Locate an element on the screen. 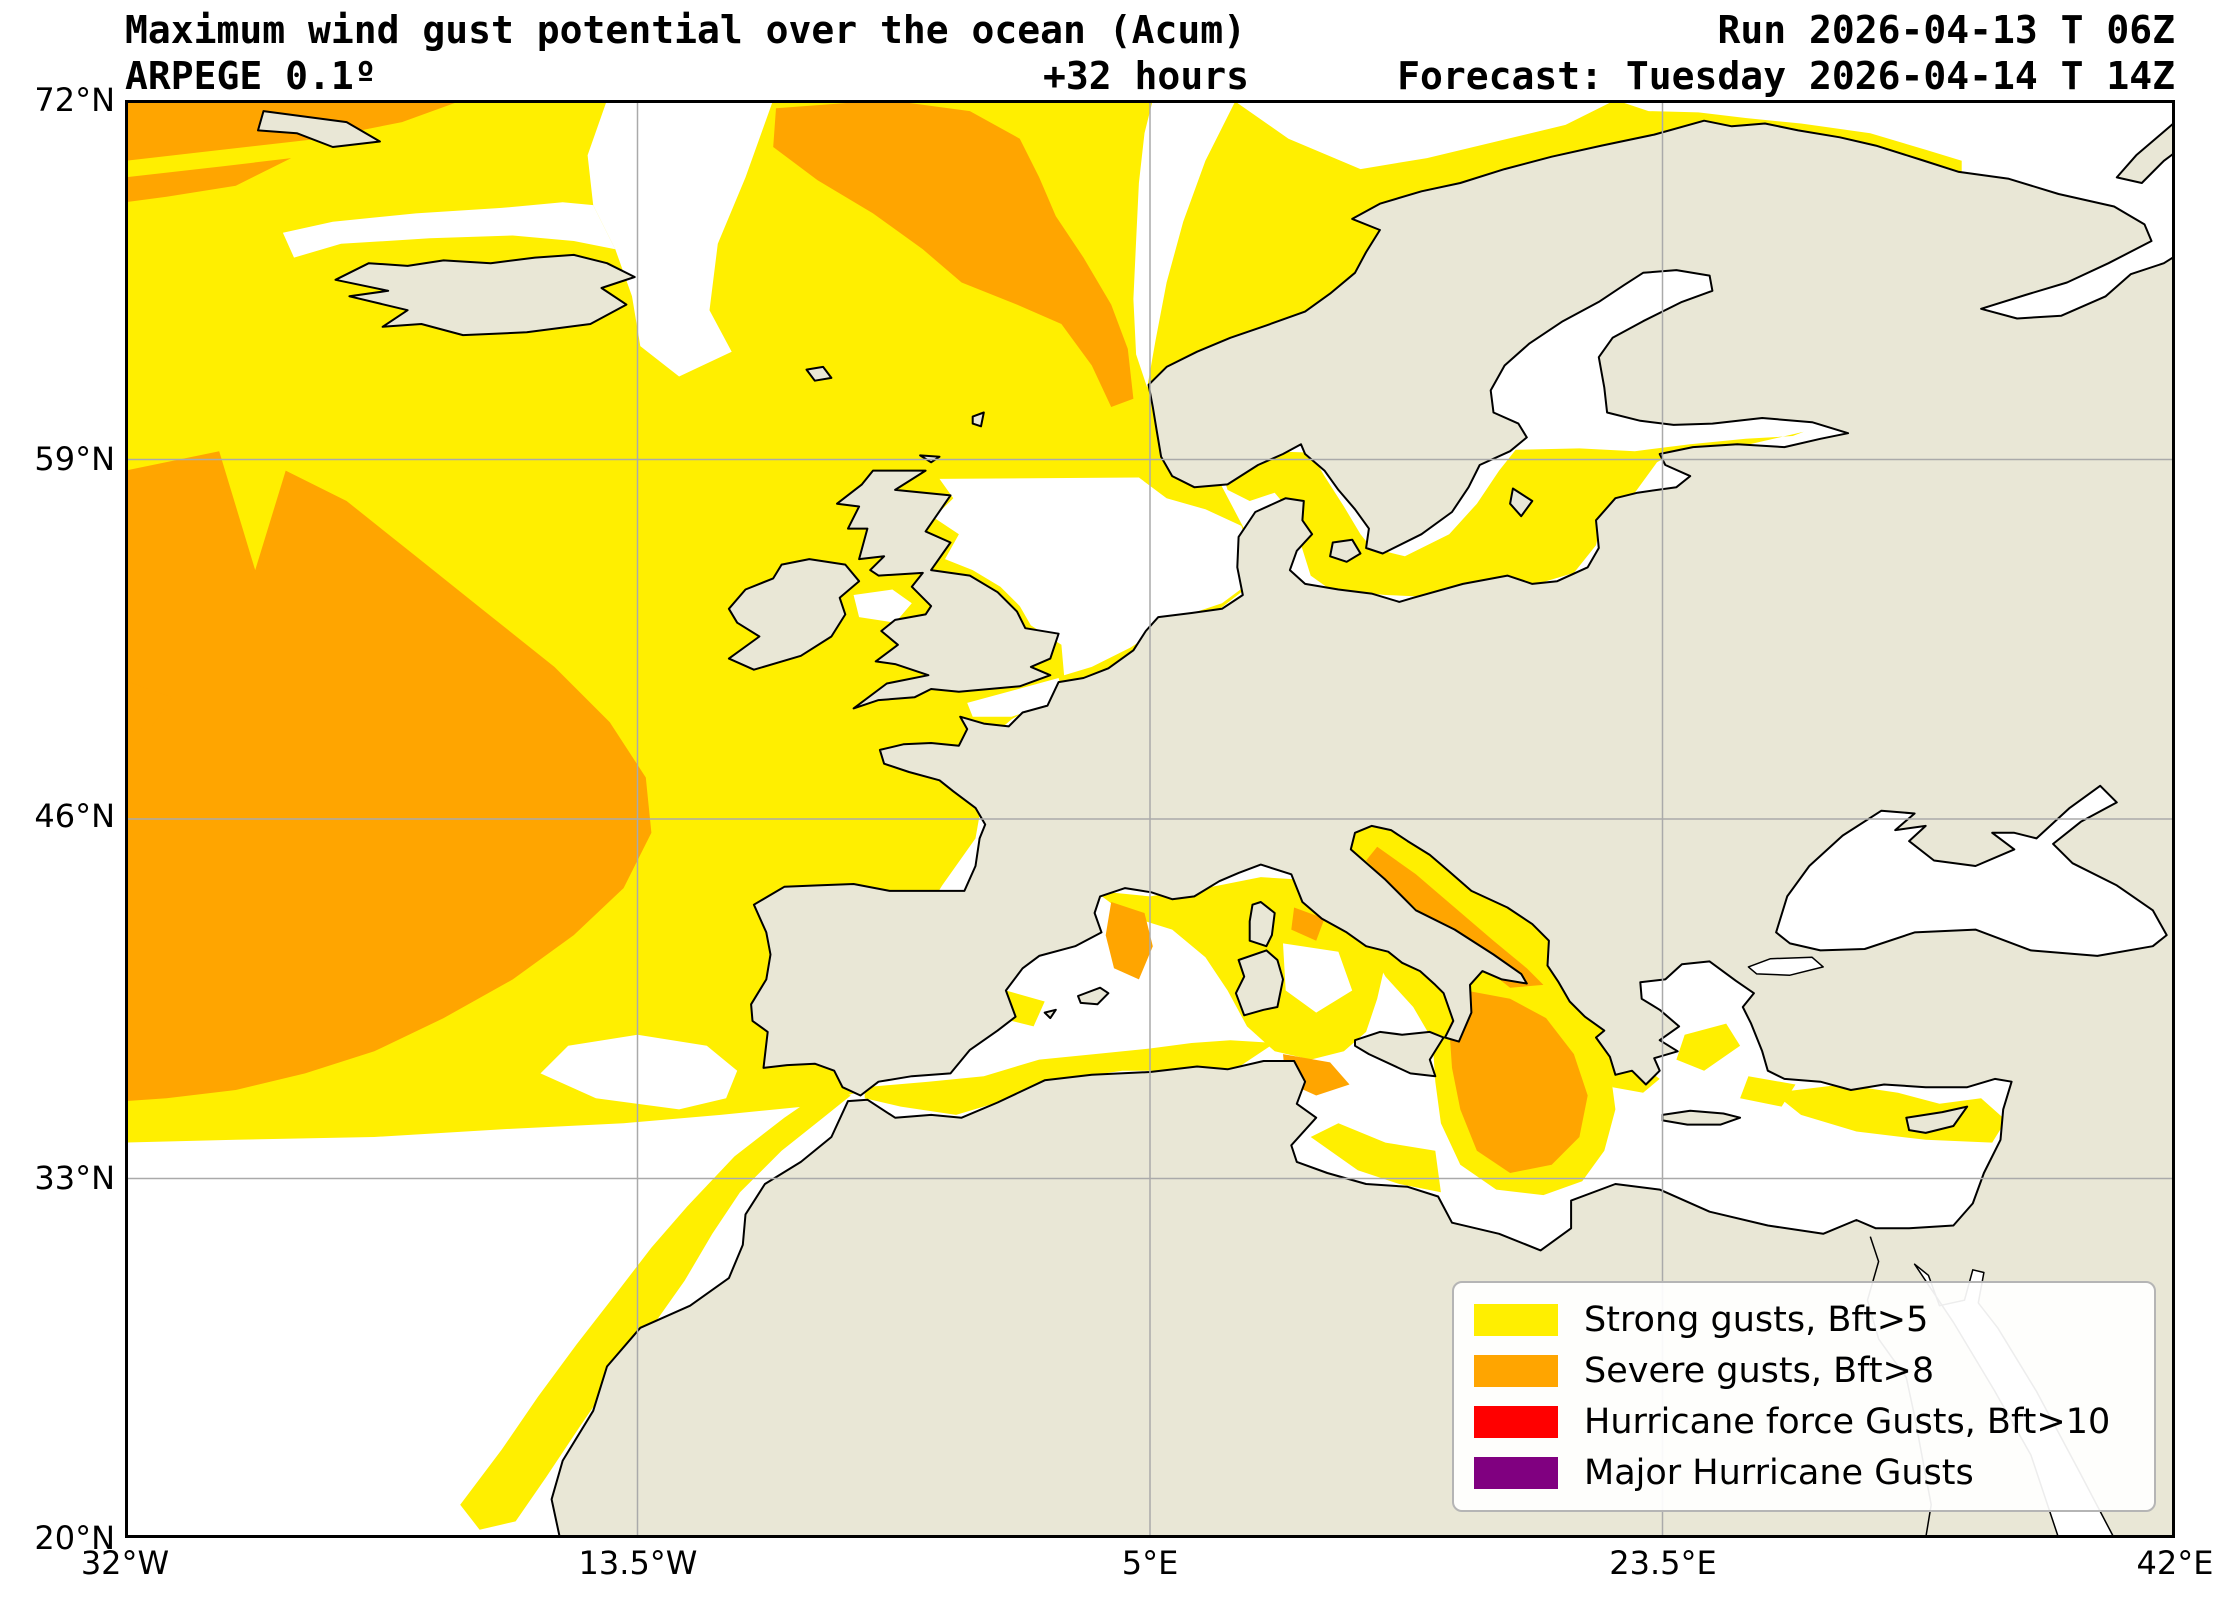  calm-sea-top_wedge is located at coordinates (680, 238).